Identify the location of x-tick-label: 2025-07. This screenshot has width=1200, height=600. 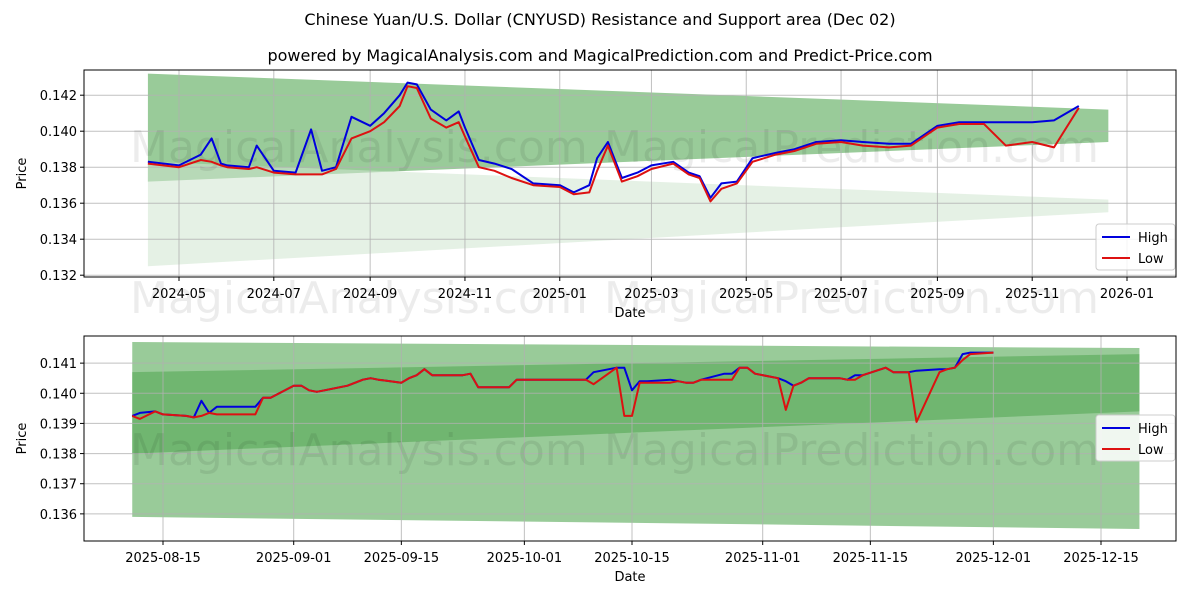
(841, 294).